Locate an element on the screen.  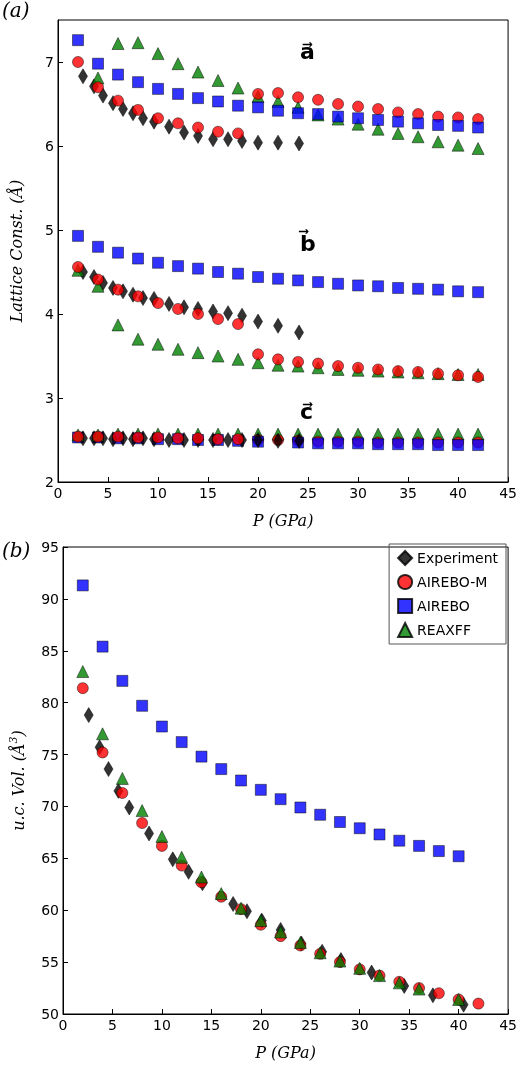
y-tick-label: 90 is located at coordinates (50, 598).